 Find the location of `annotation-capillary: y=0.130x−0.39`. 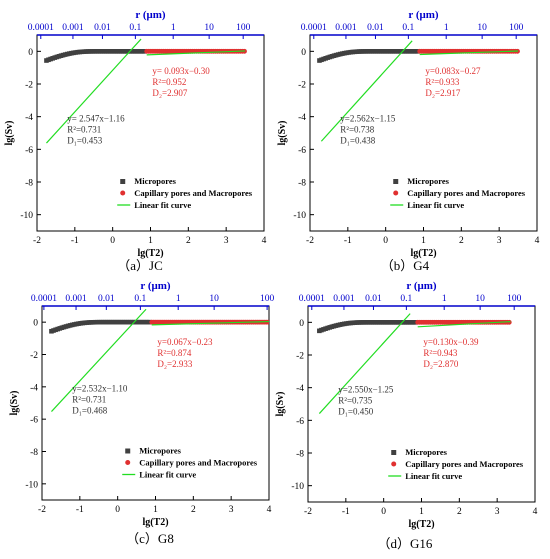

annotation-capillary: y=0.130x−0.39 is located at coordinates (451, 342).